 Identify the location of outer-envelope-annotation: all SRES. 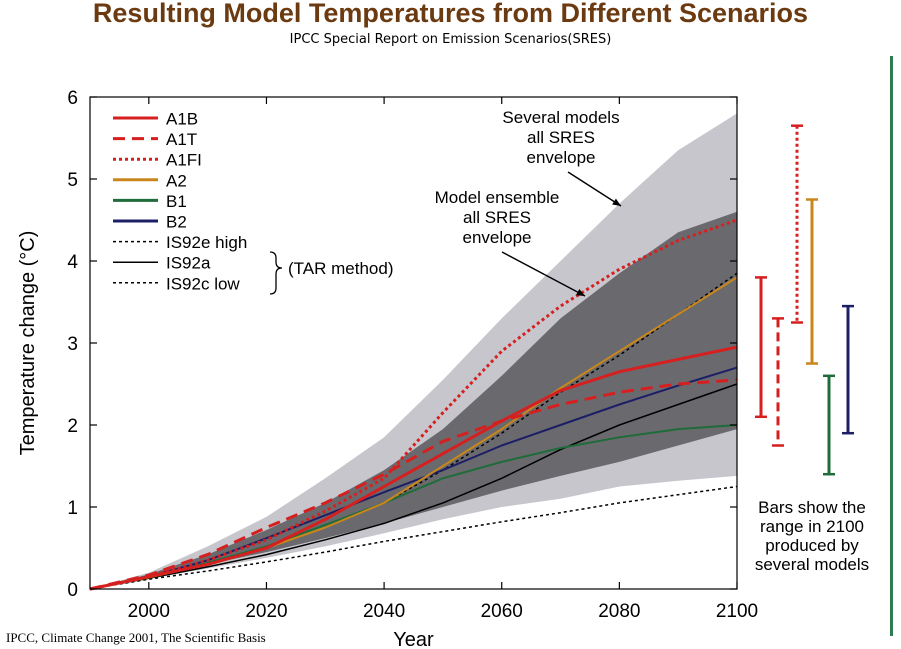
(561, 137).